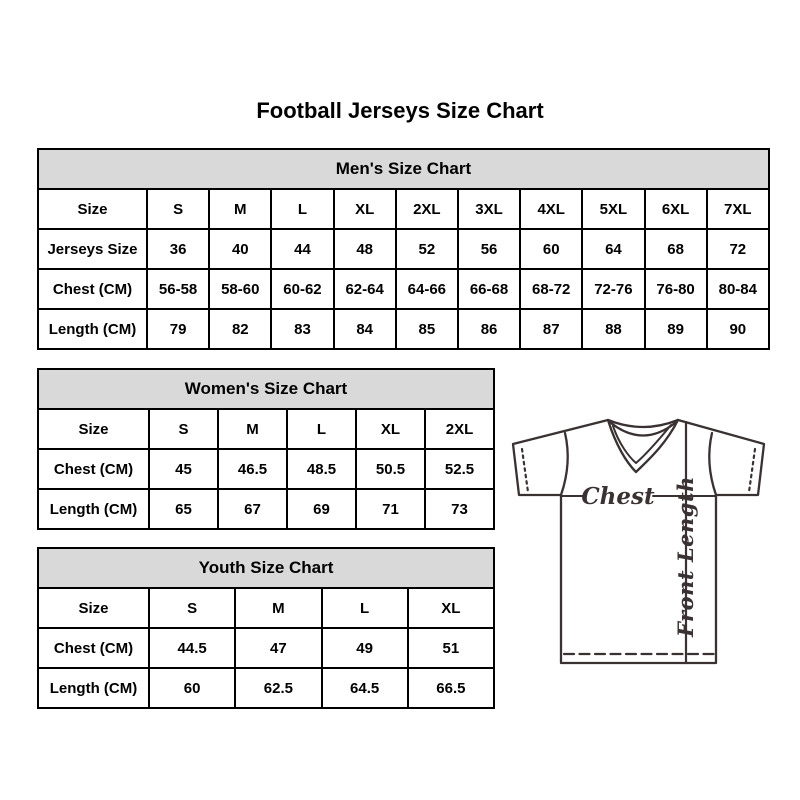  I want to click on table-row: Chest (CM) 45 46.5 48.5 50.5 52.5, so click(266, 469).